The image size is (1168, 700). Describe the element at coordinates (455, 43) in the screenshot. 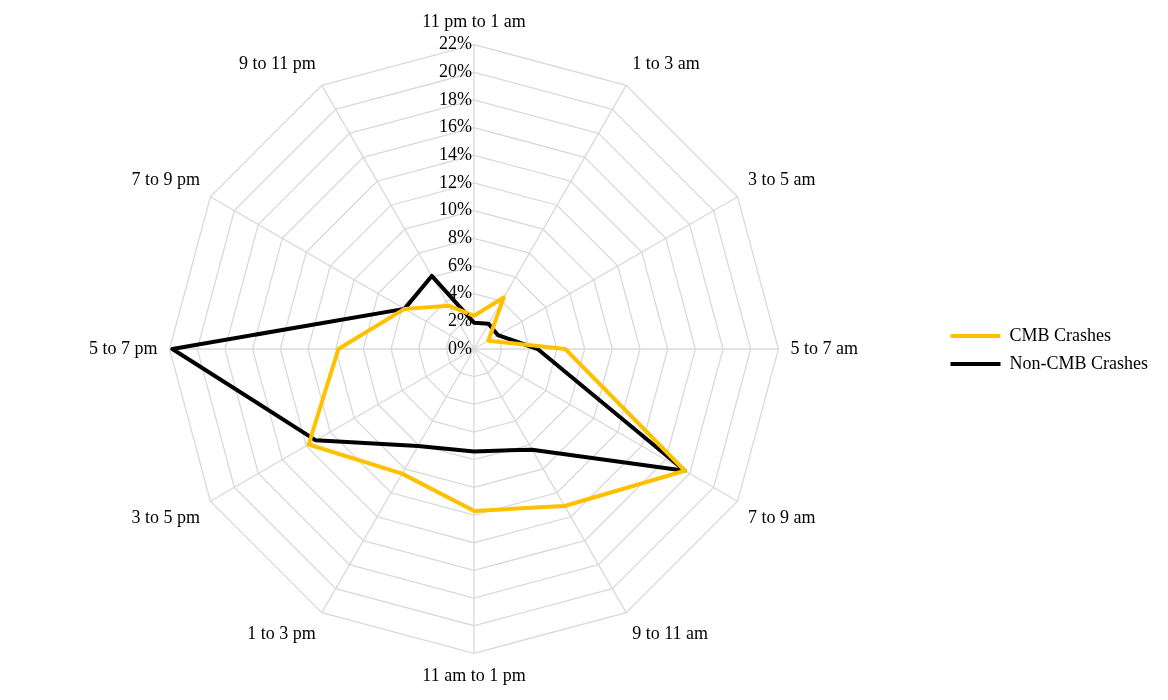

I see `y-tick-label: 22%` at that location.